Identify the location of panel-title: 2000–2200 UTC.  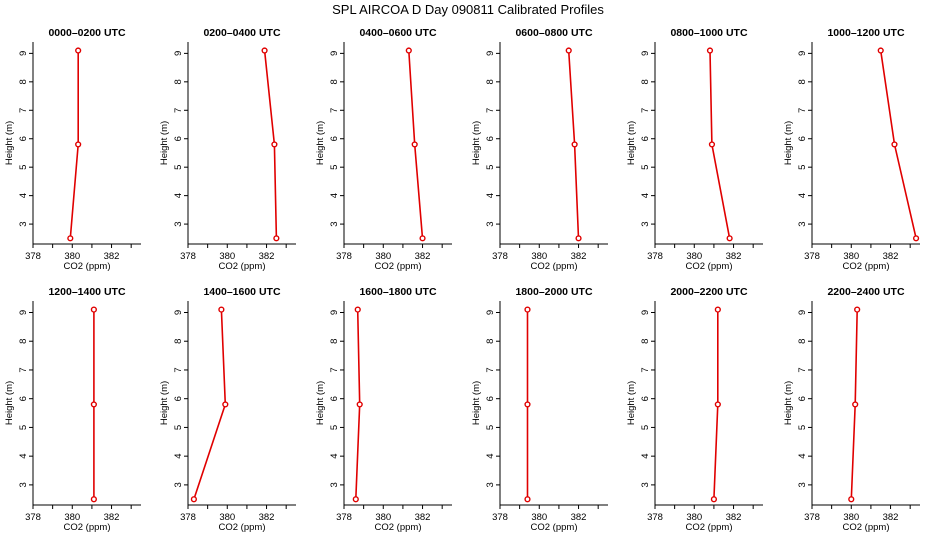
(708, 292).